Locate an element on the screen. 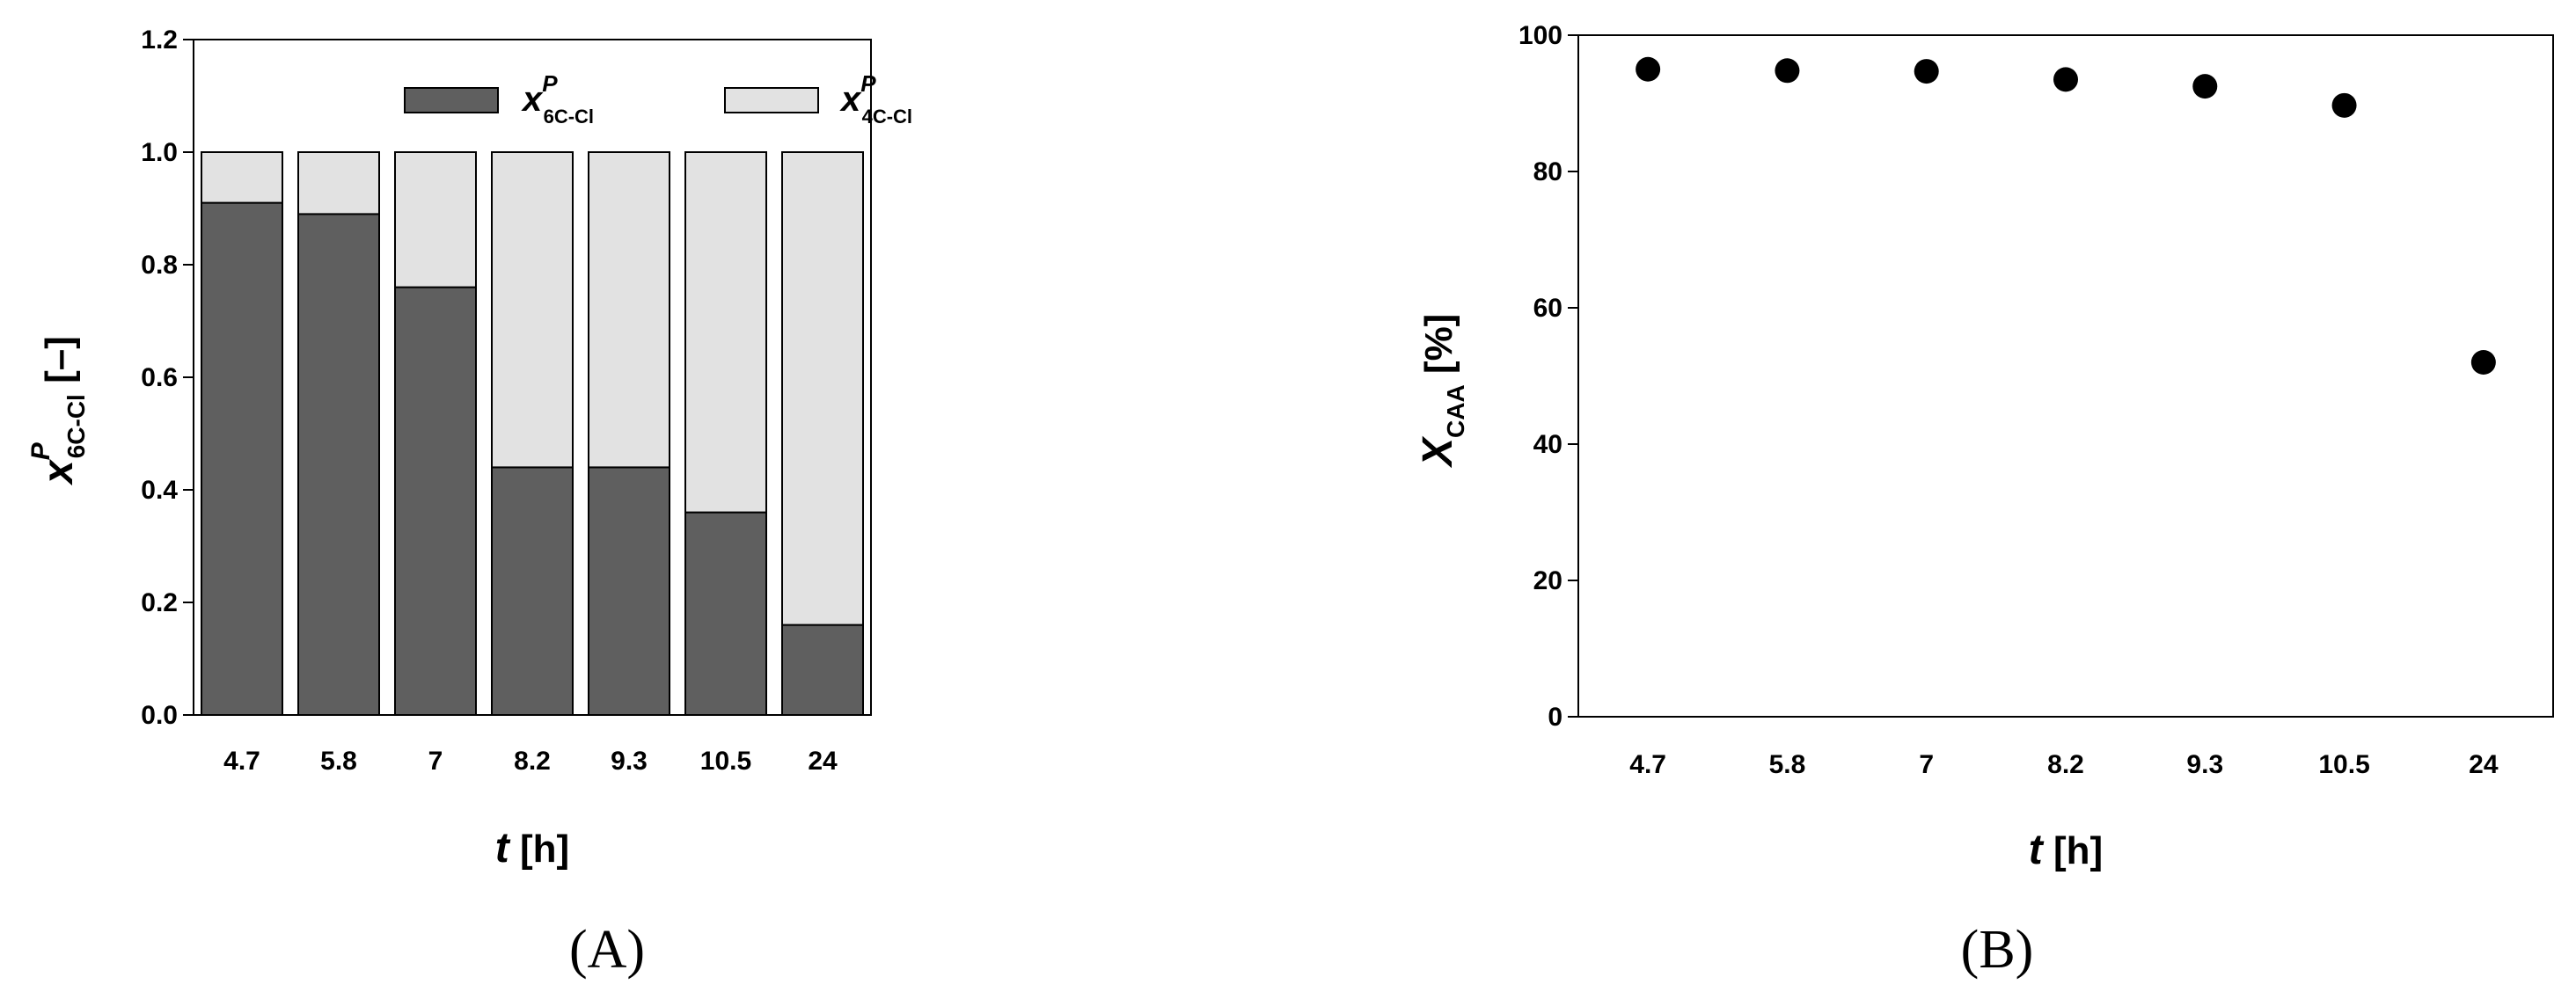  panel-b-y-axis-title: XCAA [%] is located at coordinates (1442, 392).